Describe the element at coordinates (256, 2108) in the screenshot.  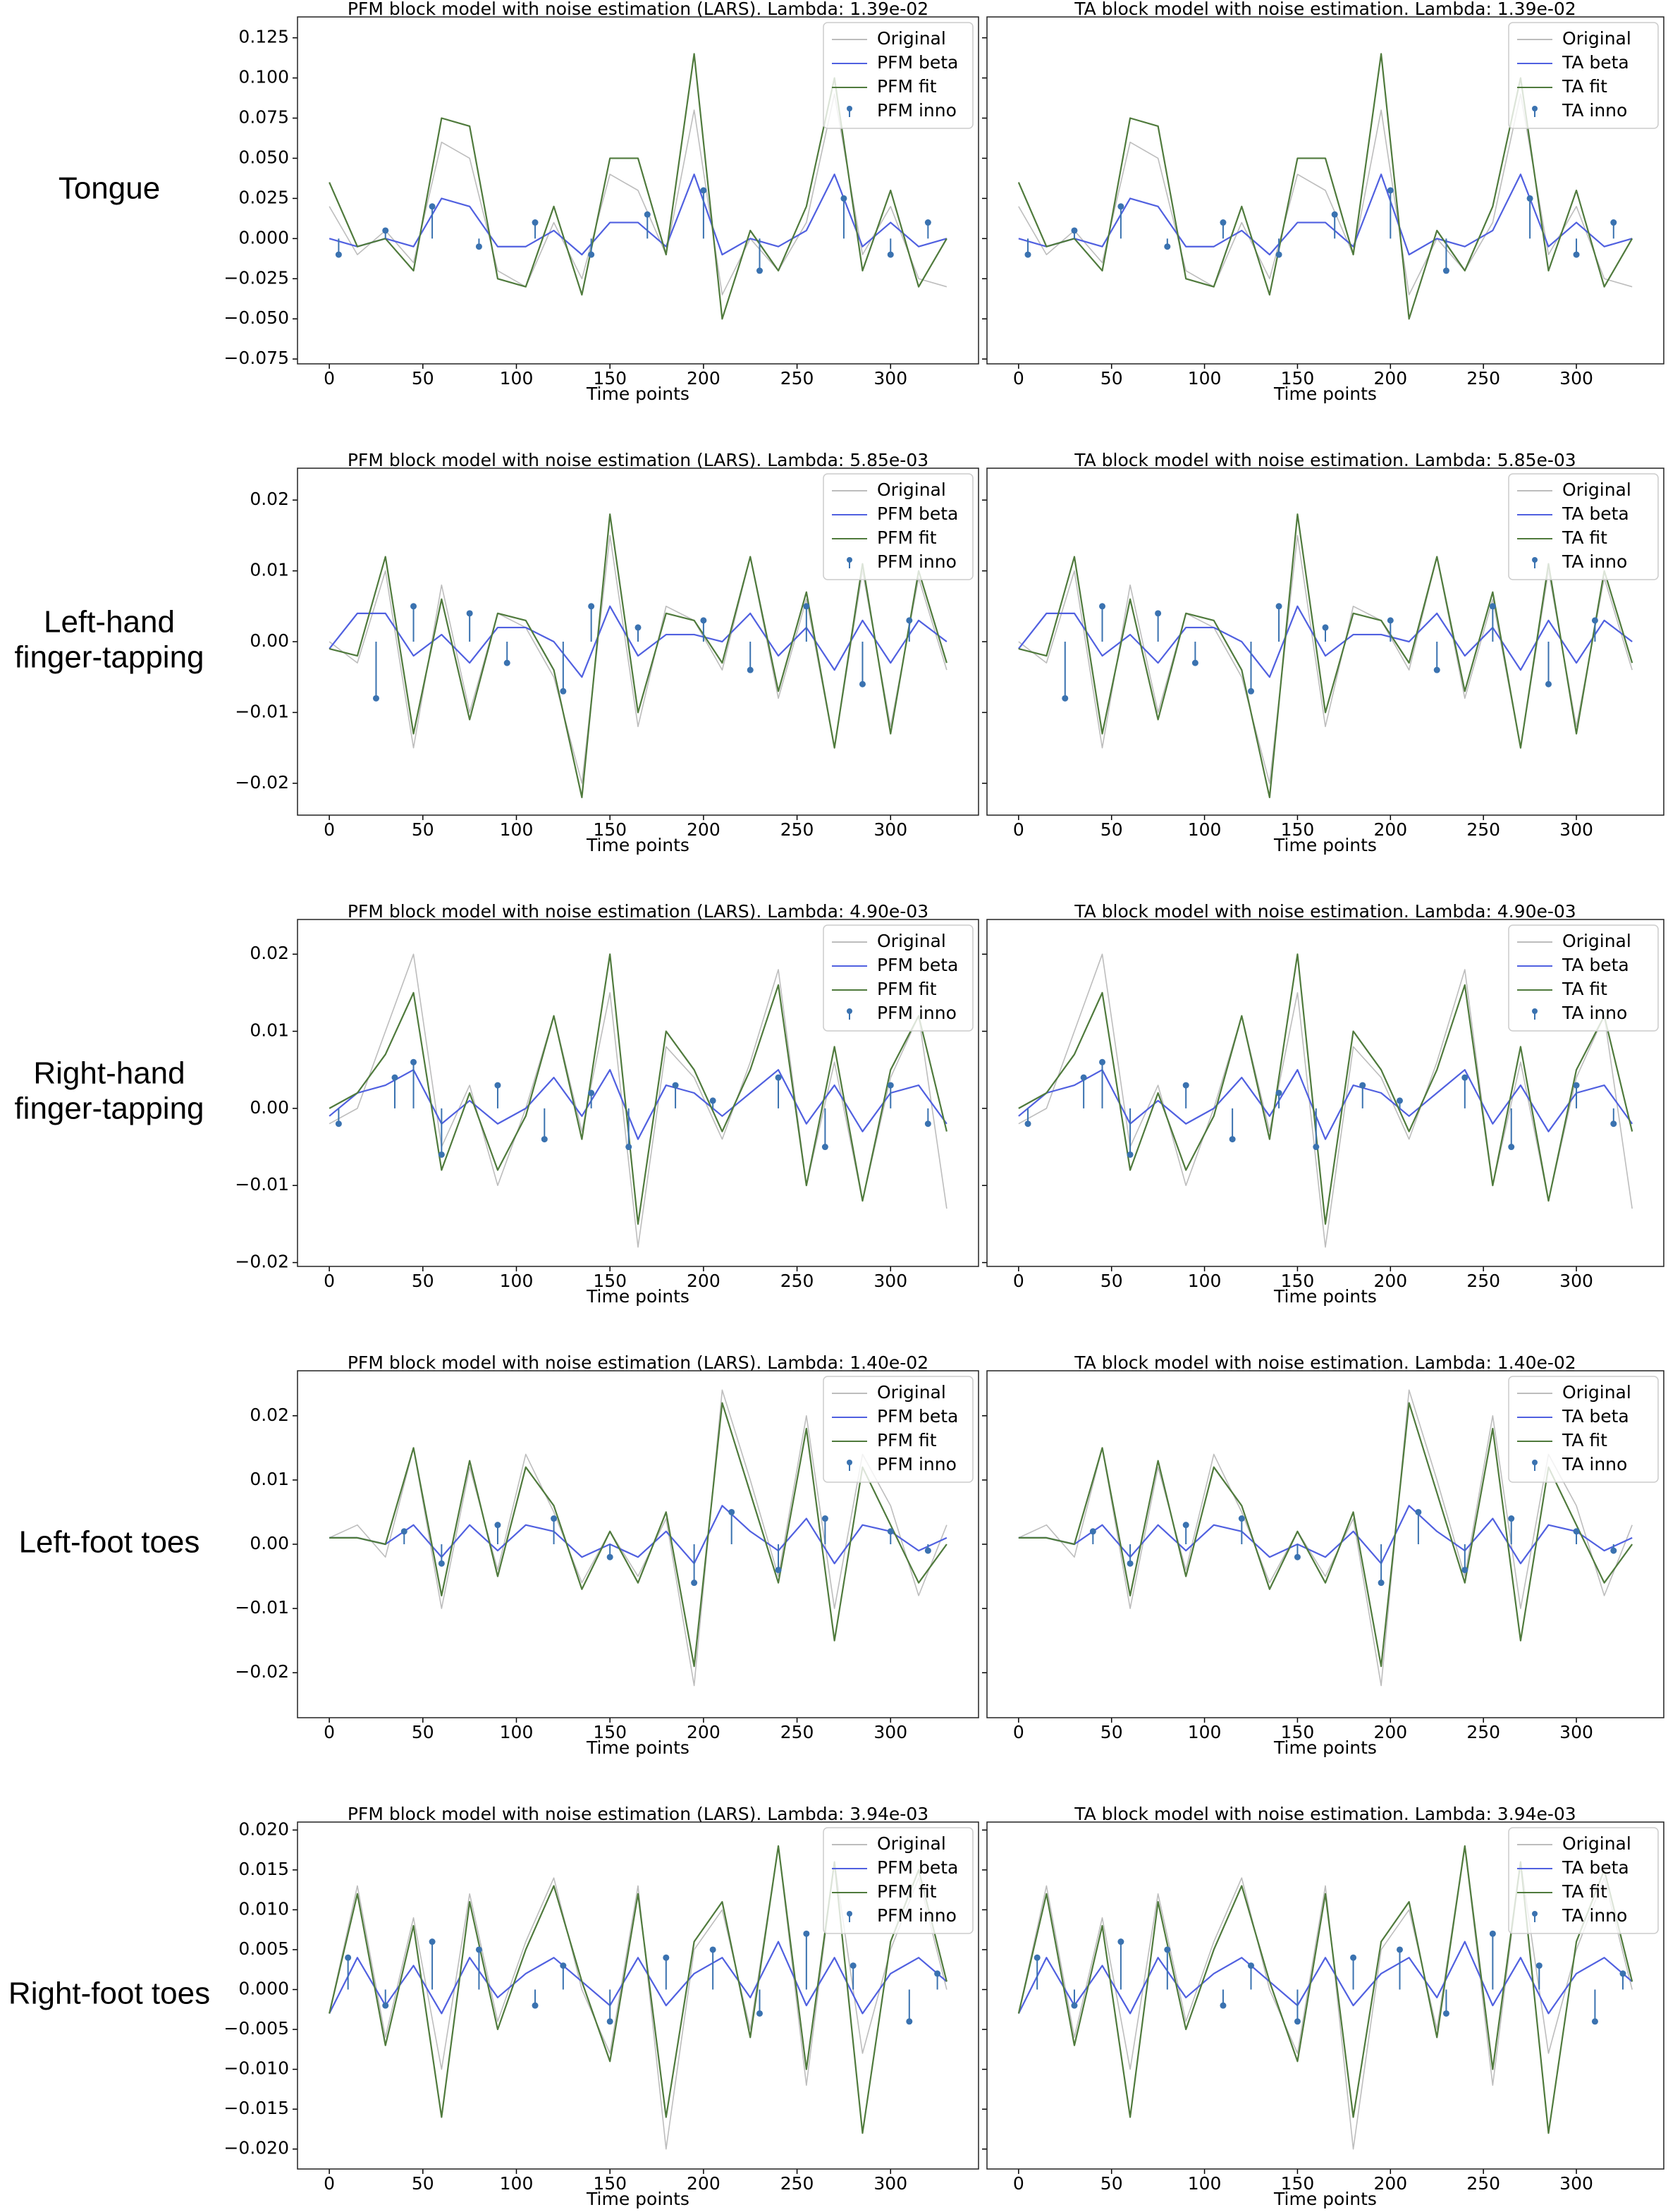
I see `y-tick-label: −0.015` at that location.